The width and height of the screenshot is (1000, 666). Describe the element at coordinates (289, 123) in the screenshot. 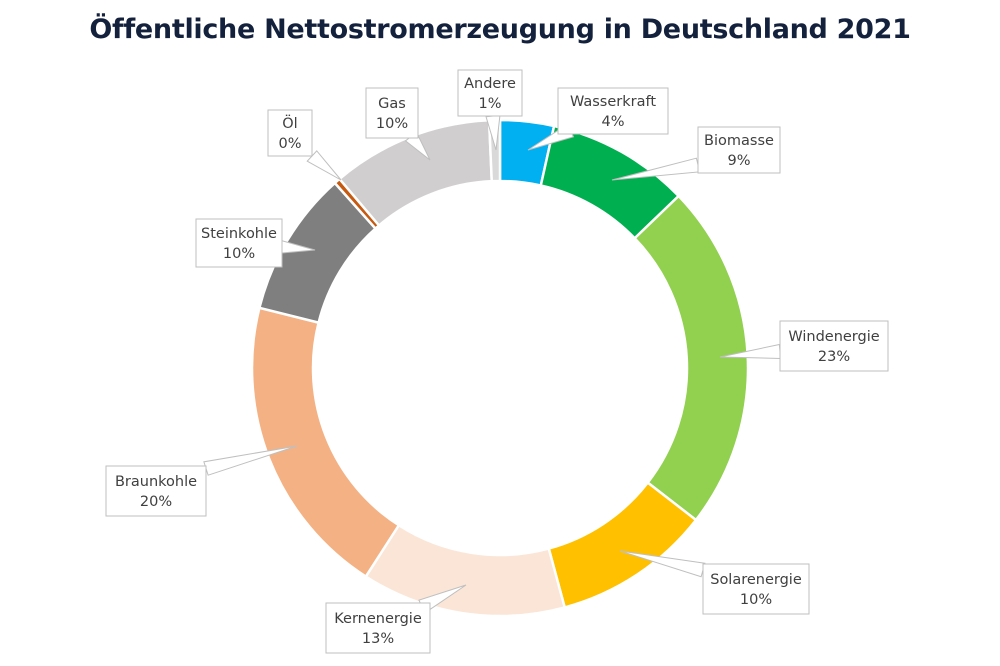

I see `category-label: Öl` at that location.